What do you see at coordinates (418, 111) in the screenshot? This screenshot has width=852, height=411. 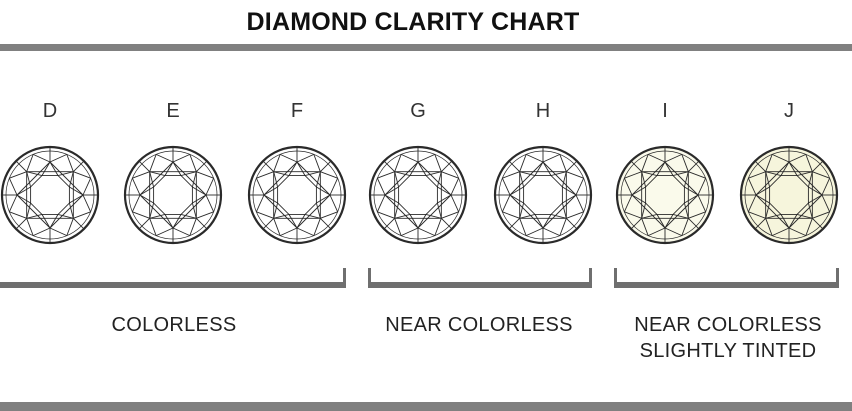 I see `grade-letter-g: G` at bounding box center [418, 111].